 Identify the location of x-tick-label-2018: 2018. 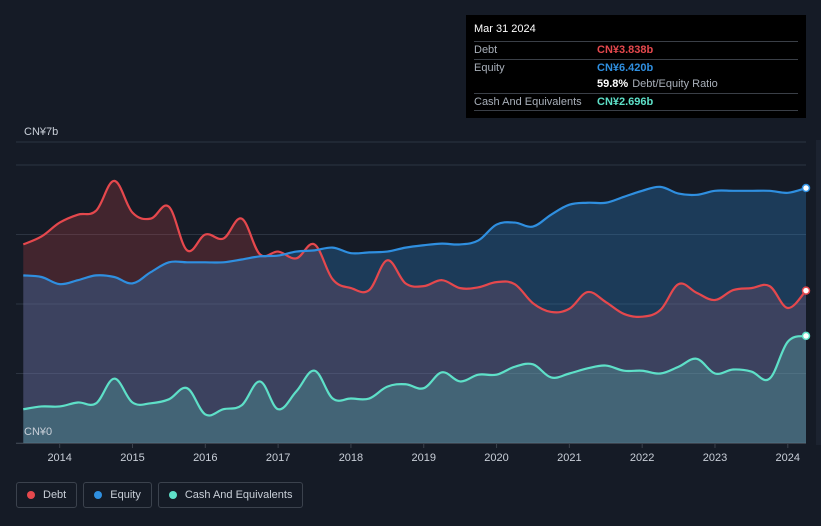
(351, 458).